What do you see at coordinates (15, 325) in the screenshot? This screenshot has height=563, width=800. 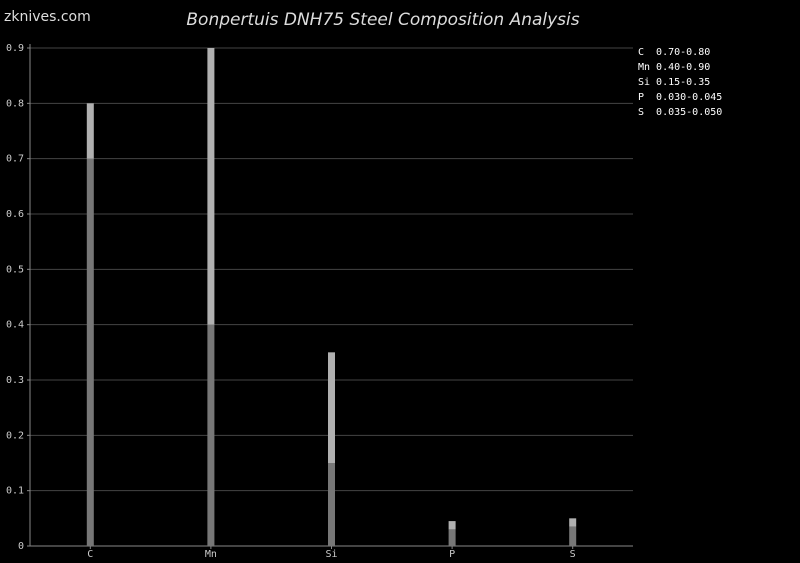 I see `y-tick-label: 0.4` at bounding box center [15, 325].